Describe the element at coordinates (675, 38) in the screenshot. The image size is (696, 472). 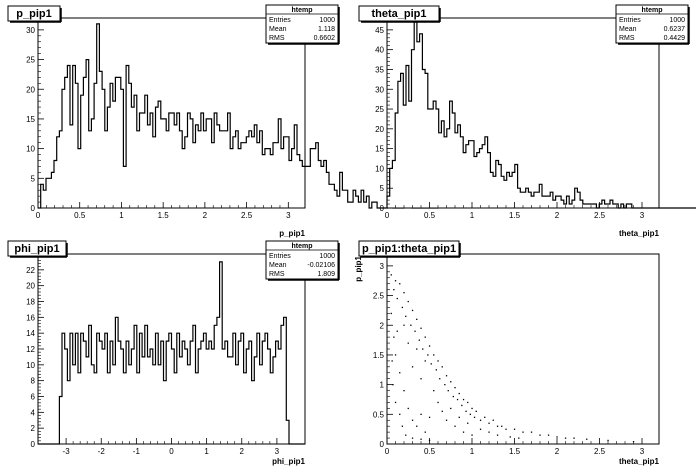
I see `stats-value: 0.4429` at that location.